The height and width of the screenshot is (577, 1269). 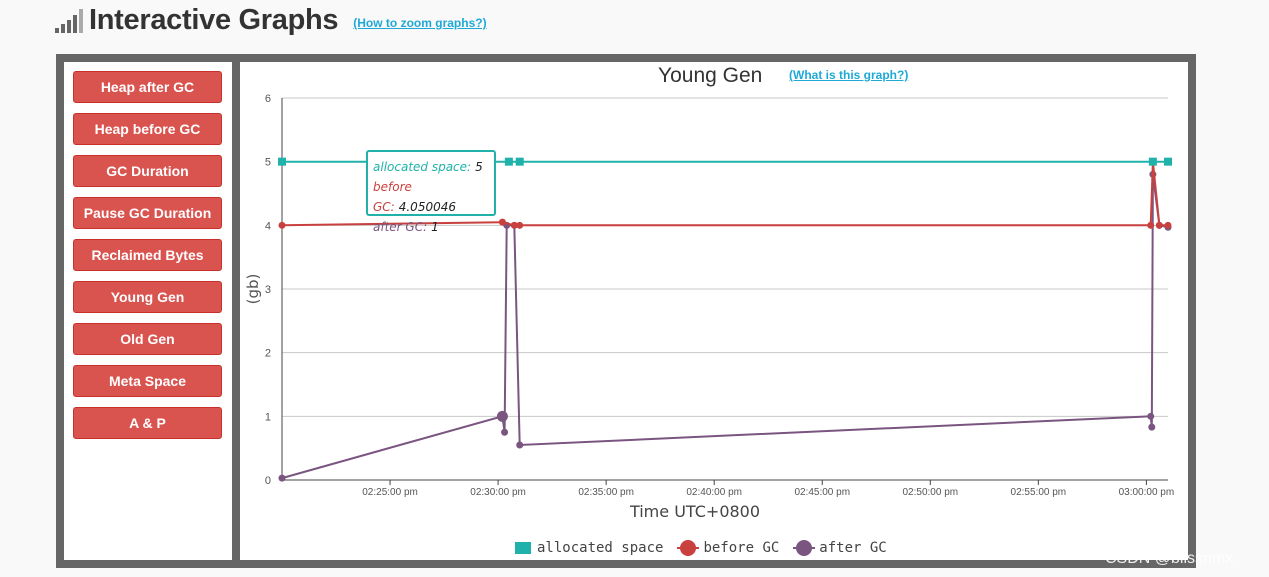 I want to click on tooltip-row-after-gc: after GC: 1, so click(x=406, y=227).